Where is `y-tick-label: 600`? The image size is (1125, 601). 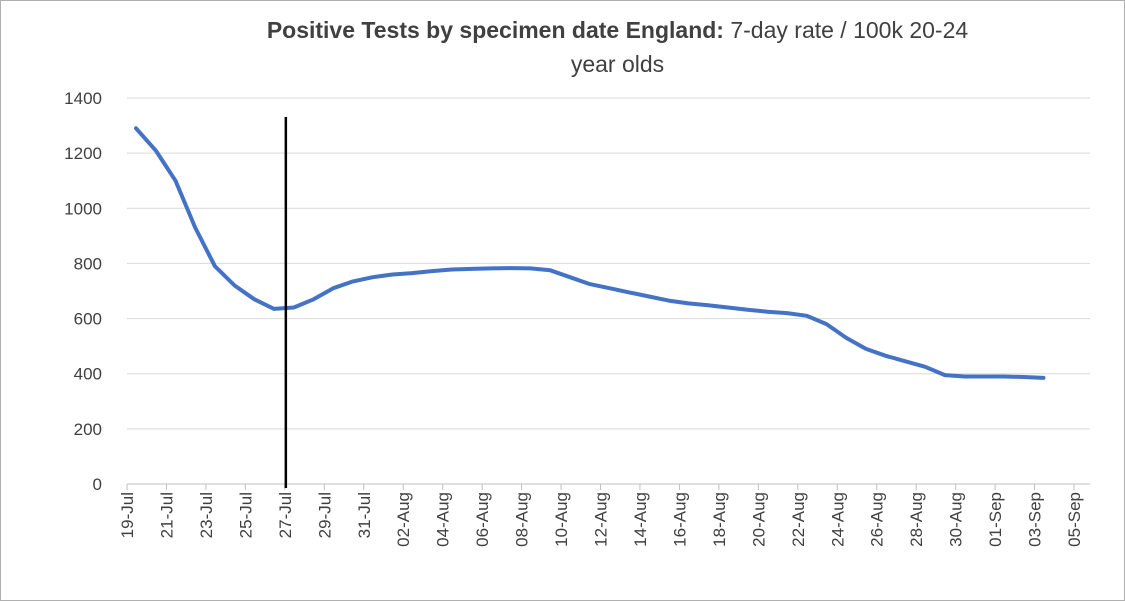
y-tick-label: 600 is located at coordinates (88, 319).